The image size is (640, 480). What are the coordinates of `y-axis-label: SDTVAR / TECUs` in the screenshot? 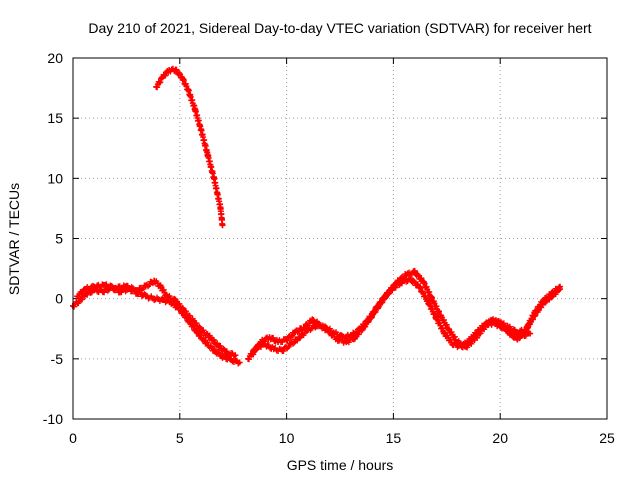 It's located at (14, 239).